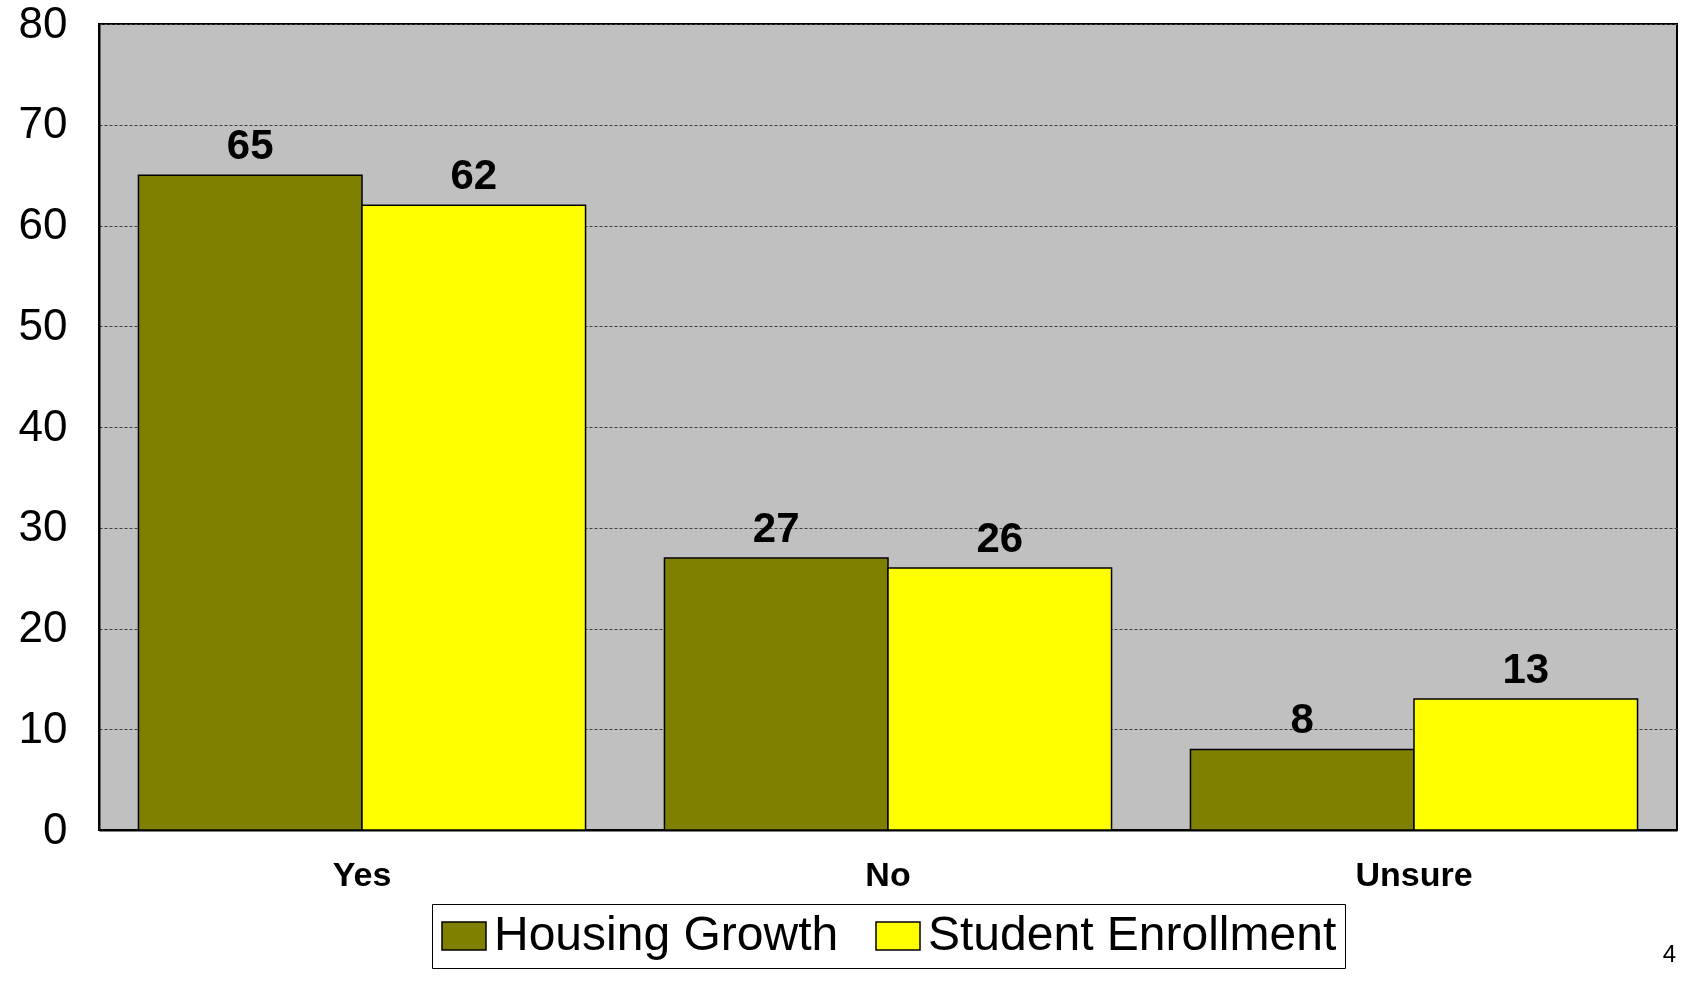  Describe the element at coordinates (55, 828) in the screenshot. I see `y-tick-label: 0` at that location.